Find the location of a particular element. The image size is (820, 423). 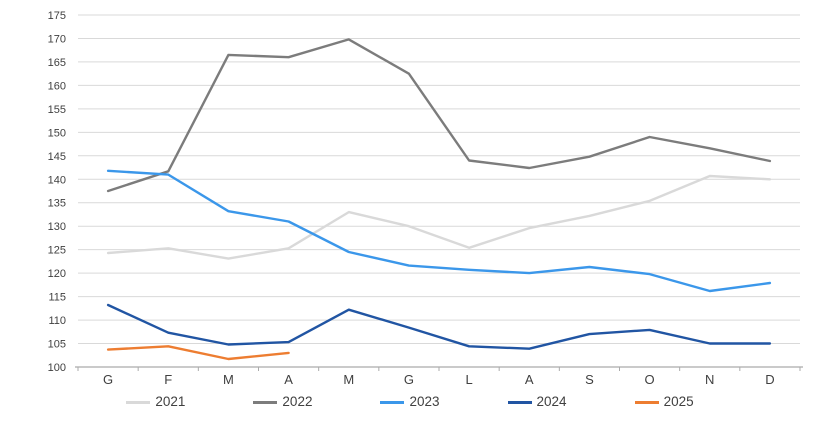

legend-swatch-2025 is located at coordinates (646, 402).